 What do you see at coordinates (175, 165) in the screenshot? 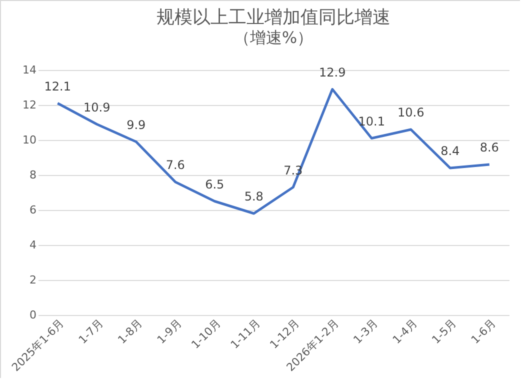
I see `data-label: 7.6` at bounding box center [175, 165].